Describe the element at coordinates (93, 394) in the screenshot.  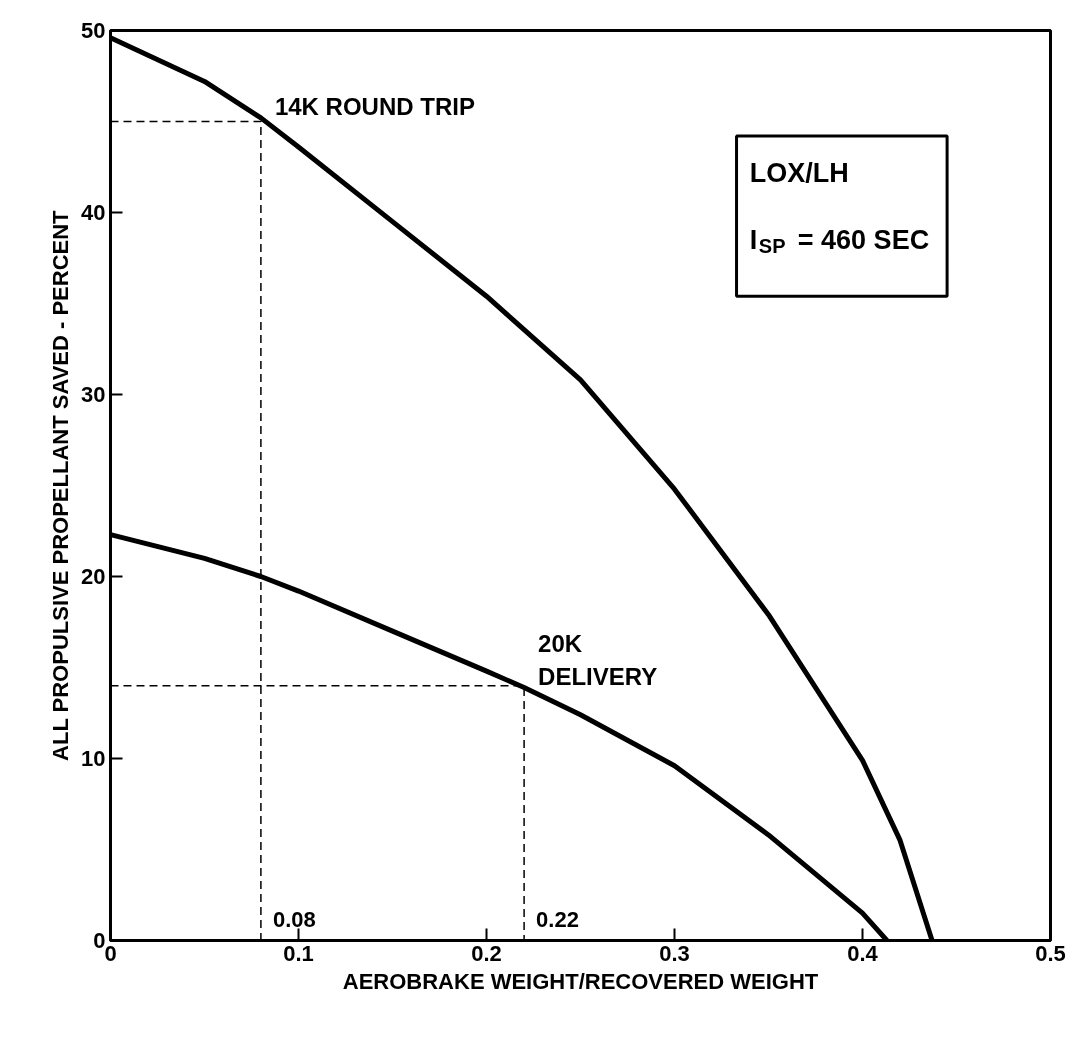
I see `y-tick-label: 30` at that location.